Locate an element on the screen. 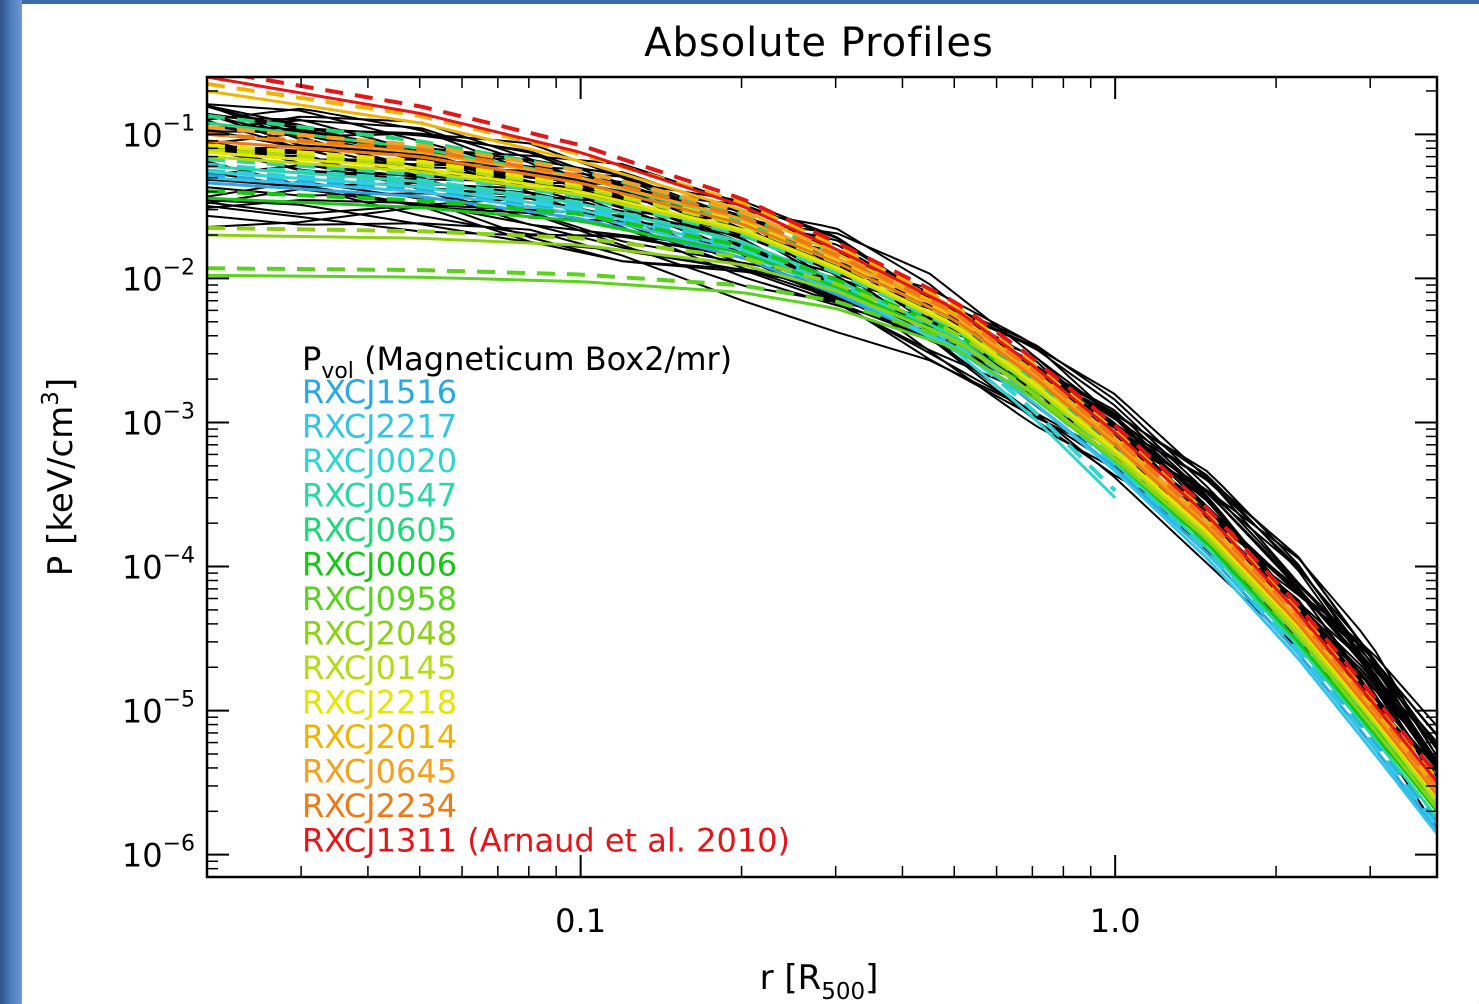  legend-sim-subscript: vol is located at coordinates (337, 371).